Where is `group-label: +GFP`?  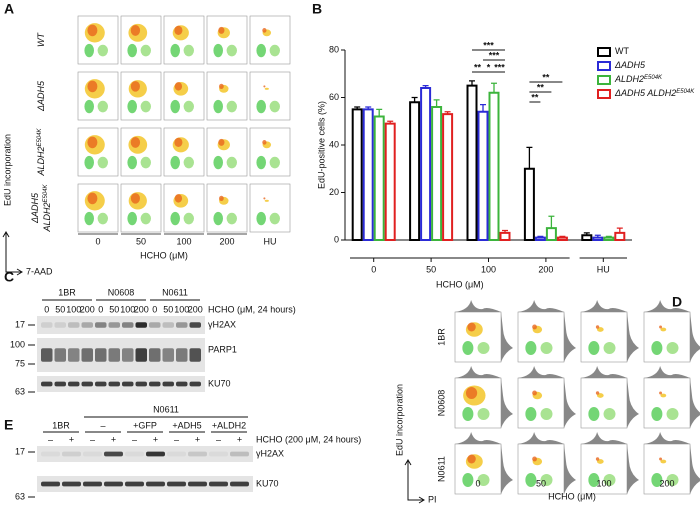
group-label: +GFP is located at coordinates (145, 425).